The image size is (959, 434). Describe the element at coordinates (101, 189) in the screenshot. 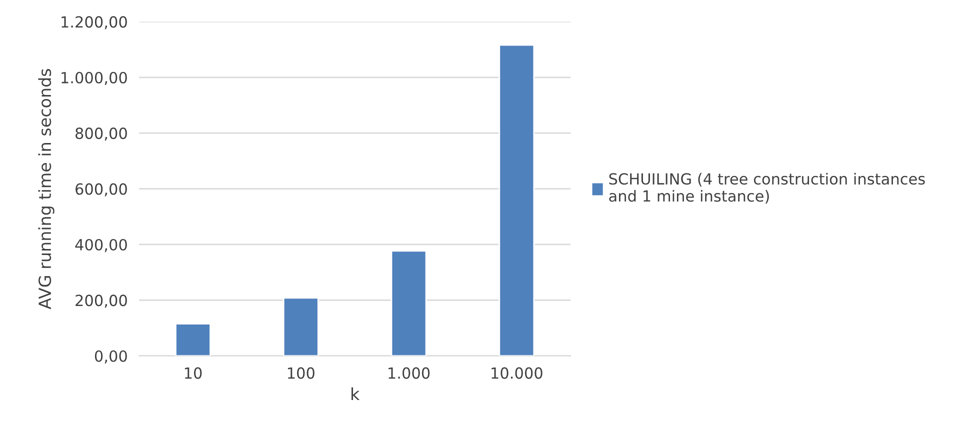

I see `y-tick-label: 600,00` at that location.